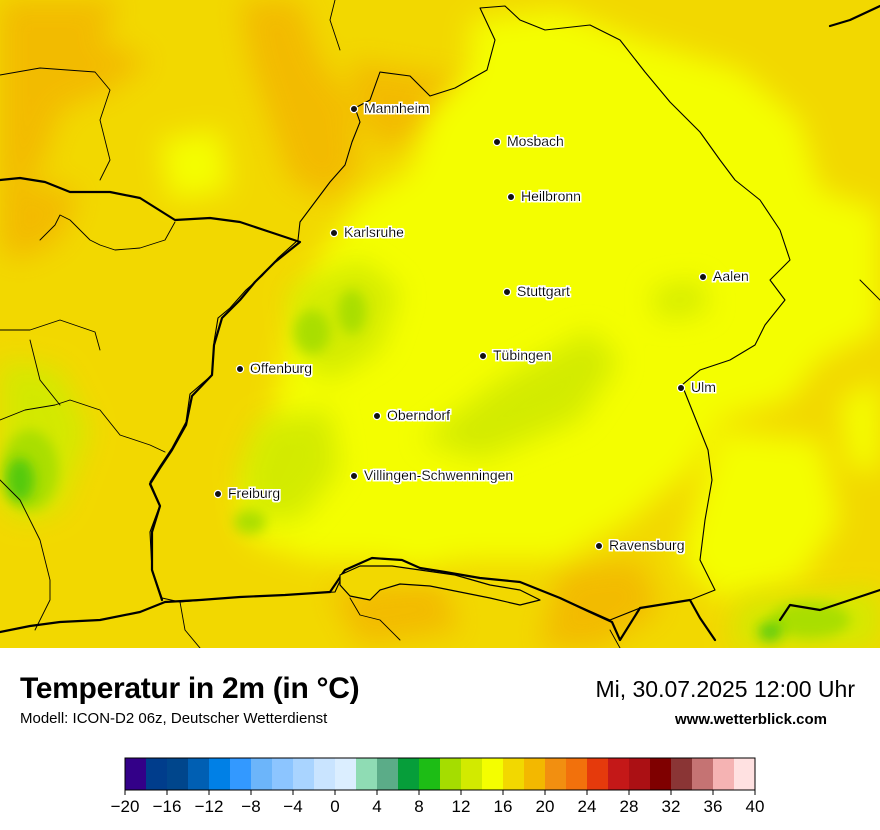 The height and width of the screenshot is (830, 880). I want to click on city-stuttgart: Stuttgart, so click(536, 291).